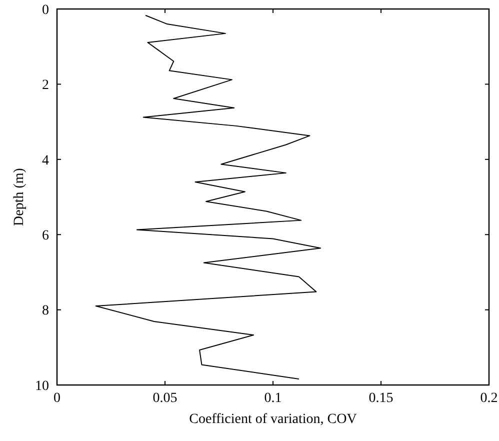 Image resolution: width=499 pixels, height=441 pixels. What do you see at coordinates (273, 398) in the screenshot?
I see `x-tick-label: 0.1` at bounding box center [273, 398].